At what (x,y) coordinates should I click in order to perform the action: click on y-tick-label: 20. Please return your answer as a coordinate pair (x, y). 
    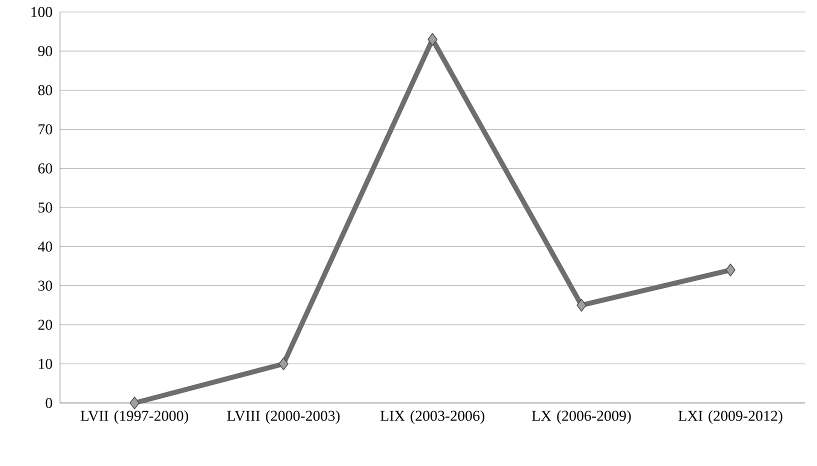
    Looking at the image, I should click on (45, 325).